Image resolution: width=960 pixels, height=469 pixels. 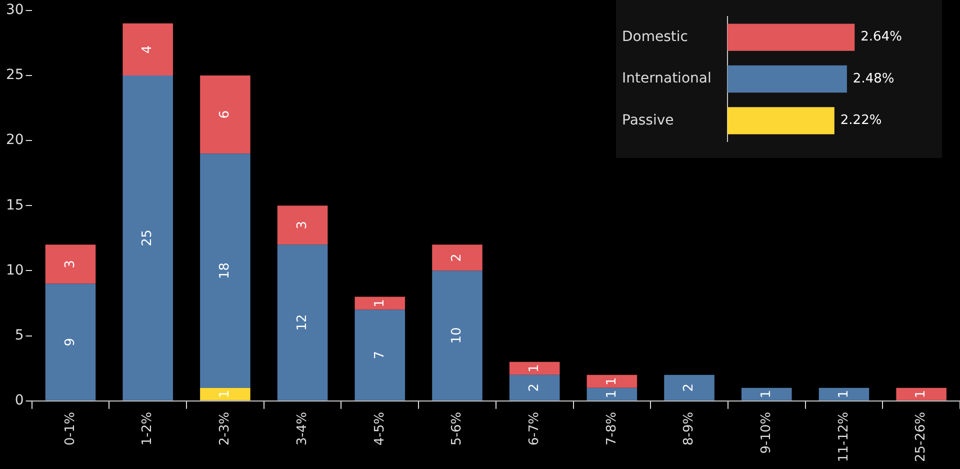 What do you see at coordinates (70, 429) in the screenshot?
I see `x-tick-label: 0-1%` at bounding box center [70, 429].